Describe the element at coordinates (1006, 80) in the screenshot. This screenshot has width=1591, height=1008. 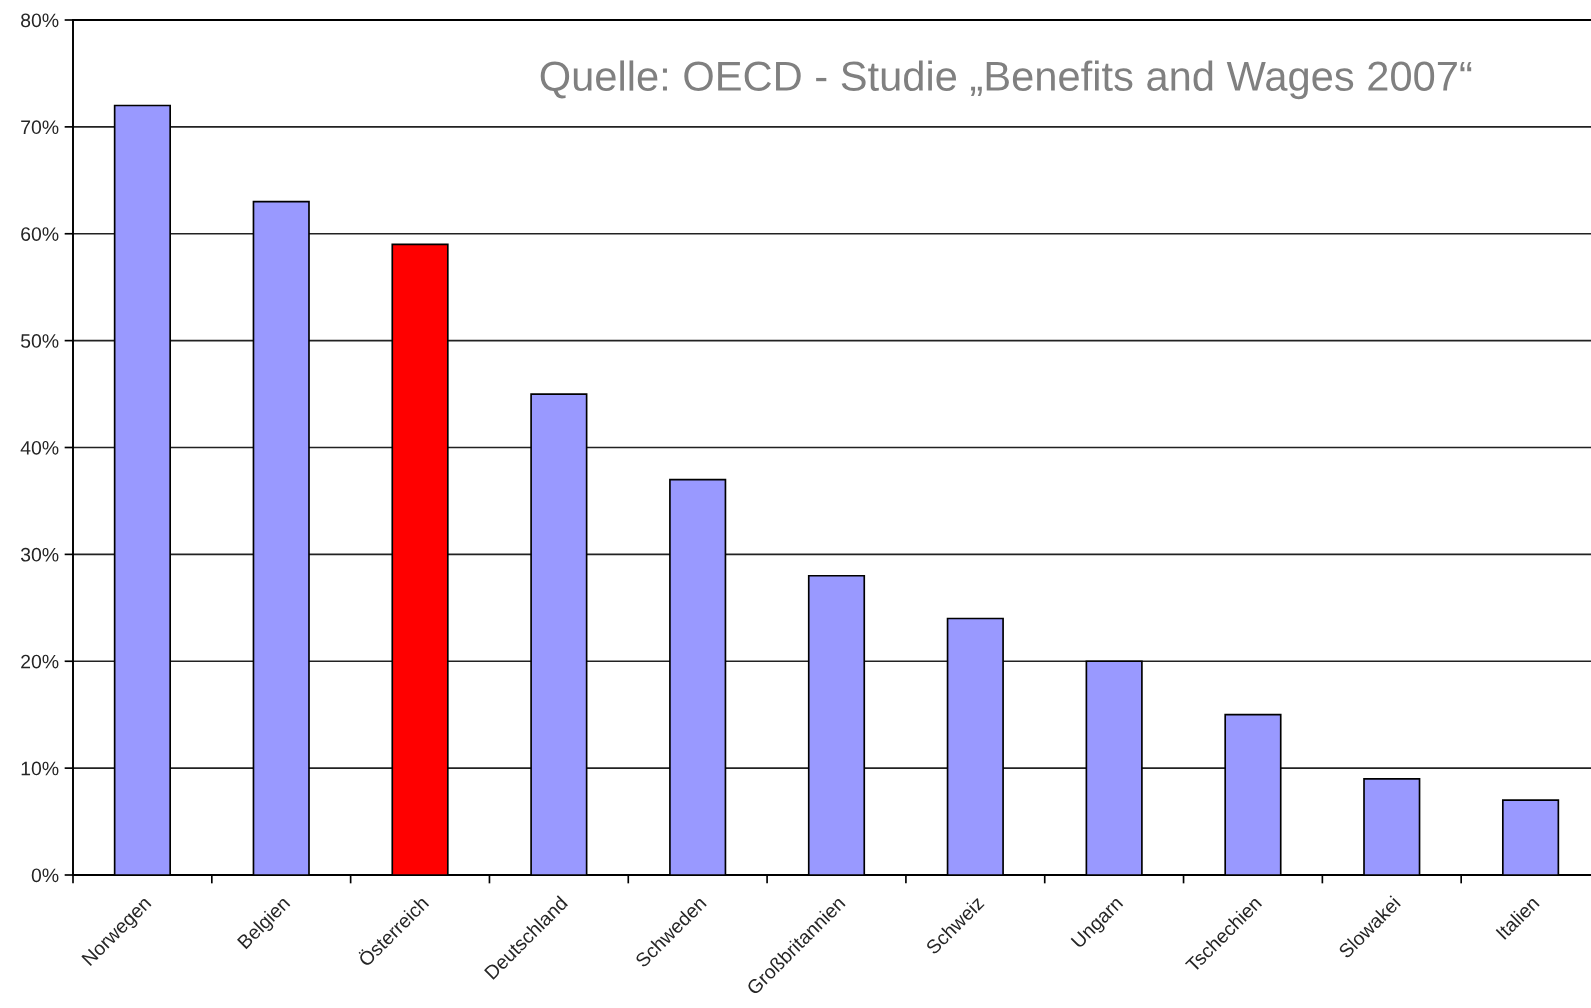
I see `annotation: Quelle: OECD - Studie „Benefits and Wages 2007“` at that location.